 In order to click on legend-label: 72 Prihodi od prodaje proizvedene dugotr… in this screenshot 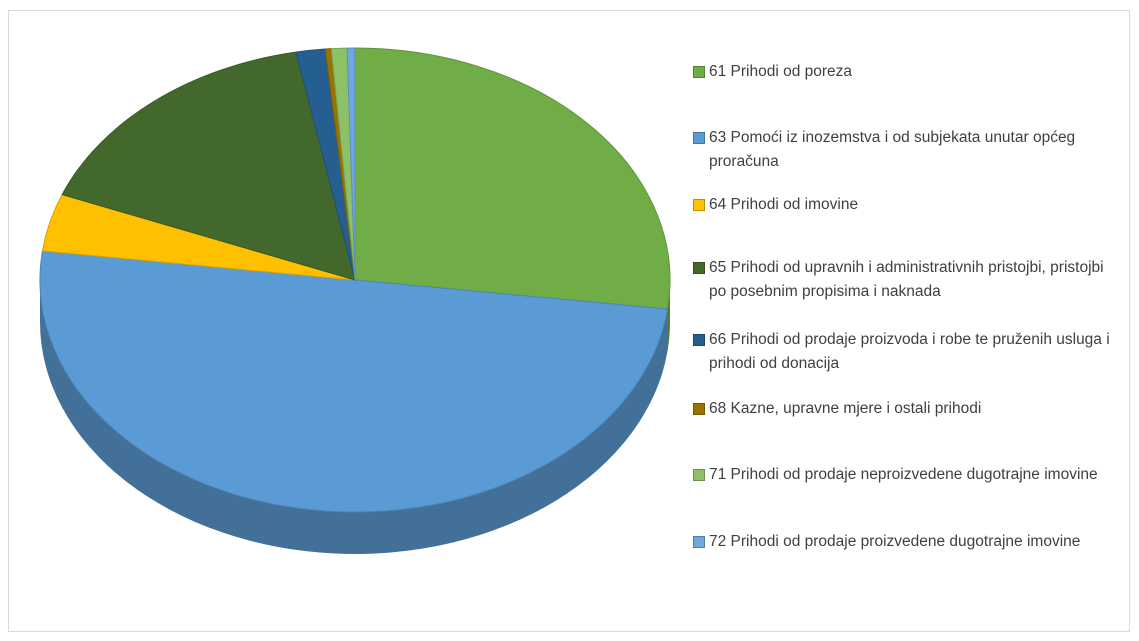, I will do `click(895, 541)`.